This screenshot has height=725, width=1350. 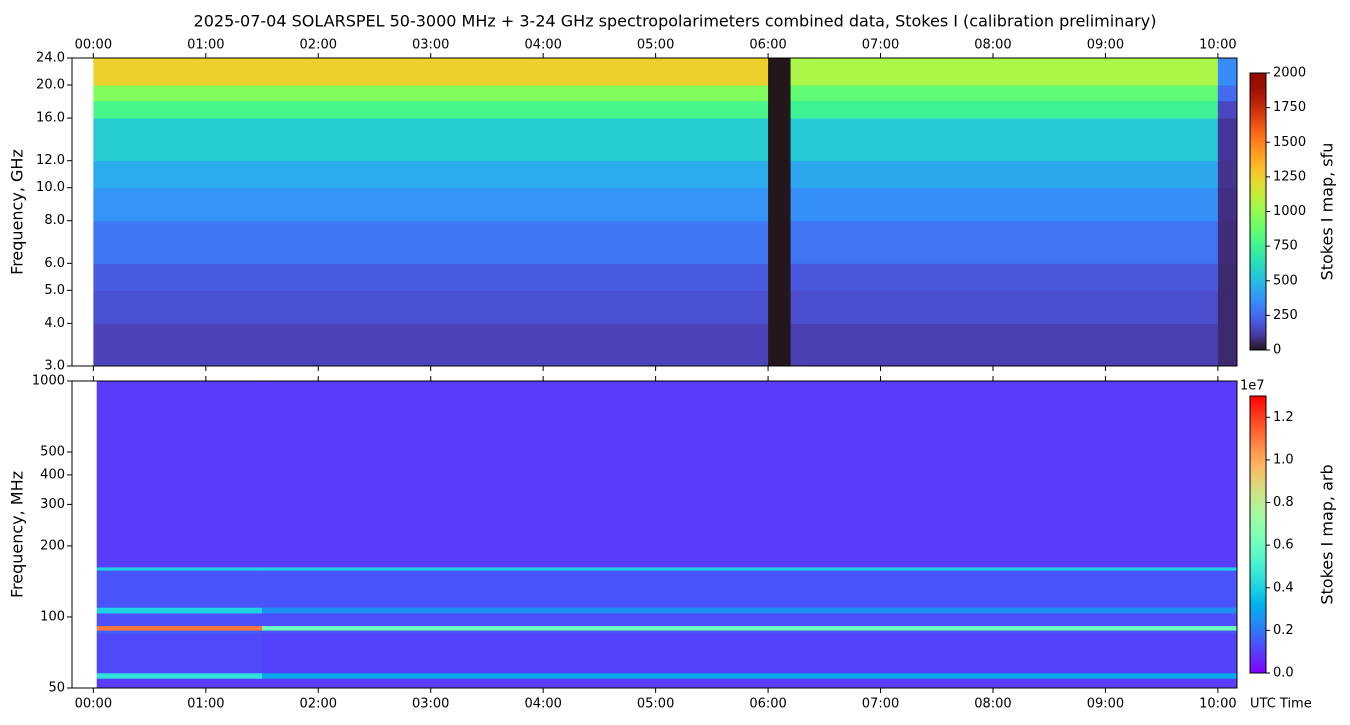 What do you see at coordinates (50, 85) in the screenshot?
I see `y-tick-label: 20.0` at bounding box center [50, 85].